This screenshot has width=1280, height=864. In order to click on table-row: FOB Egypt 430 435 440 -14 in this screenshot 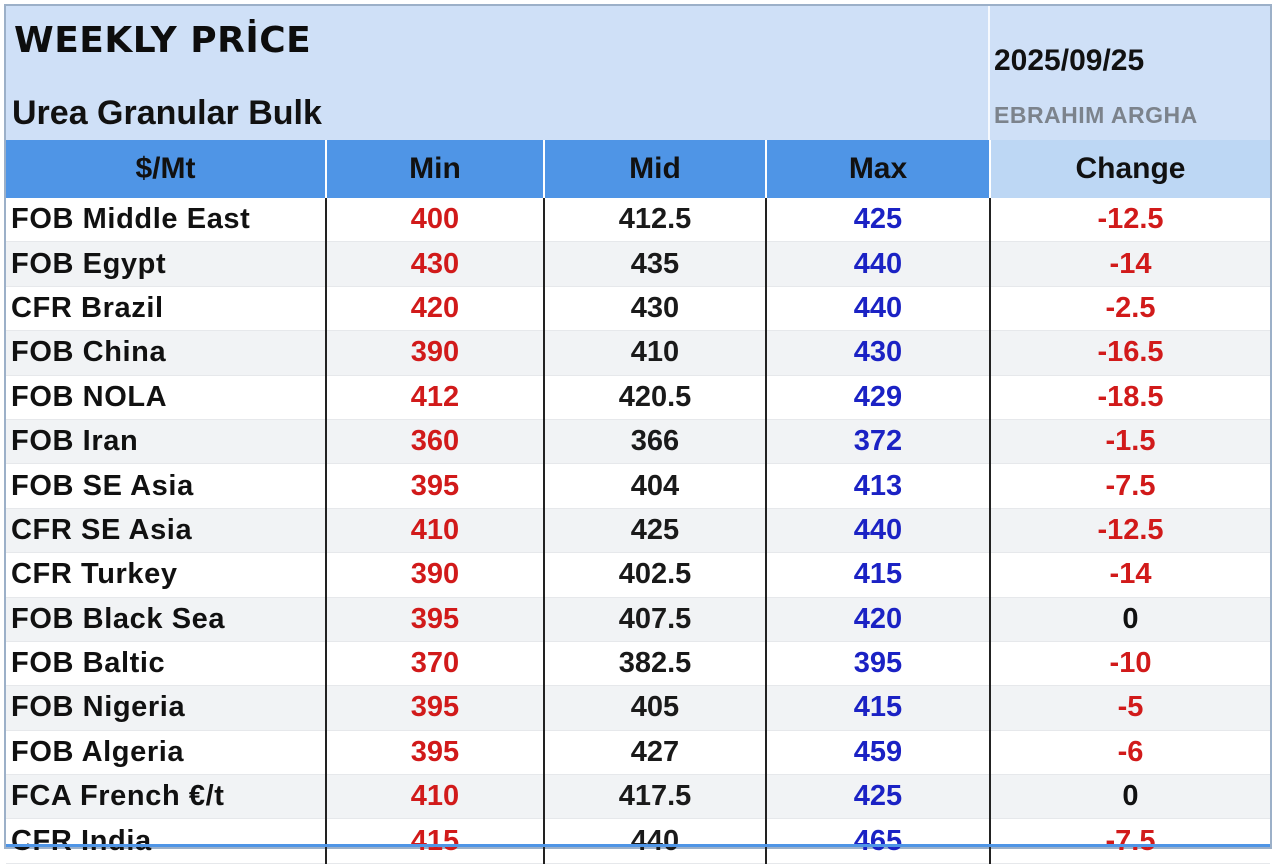, I will do `click(638, 264)`.